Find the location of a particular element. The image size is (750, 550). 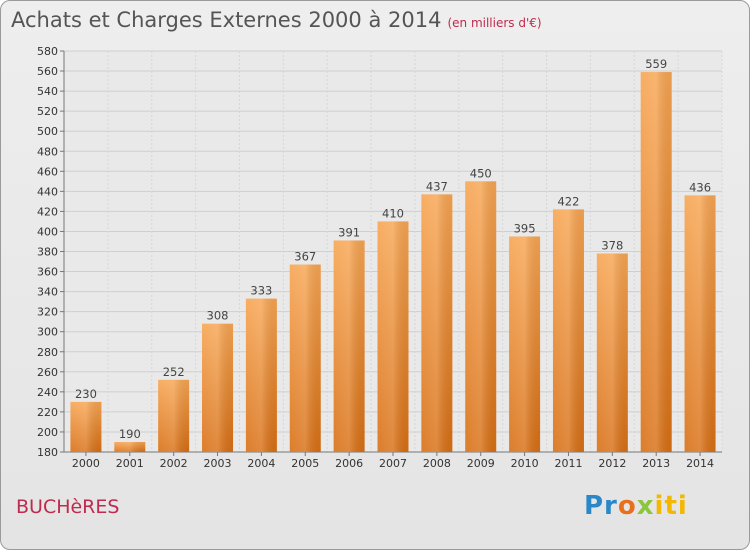

data-label-2003: 308 is located at coordinates (218, 316).